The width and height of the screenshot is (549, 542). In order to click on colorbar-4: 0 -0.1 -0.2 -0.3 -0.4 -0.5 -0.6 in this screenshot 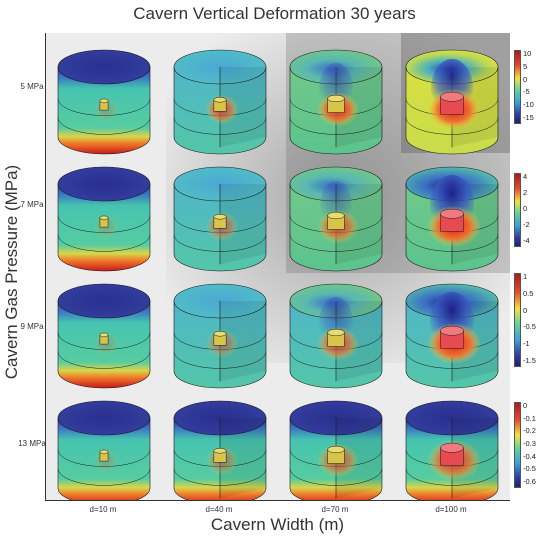, I will do `click(529, 444)`.